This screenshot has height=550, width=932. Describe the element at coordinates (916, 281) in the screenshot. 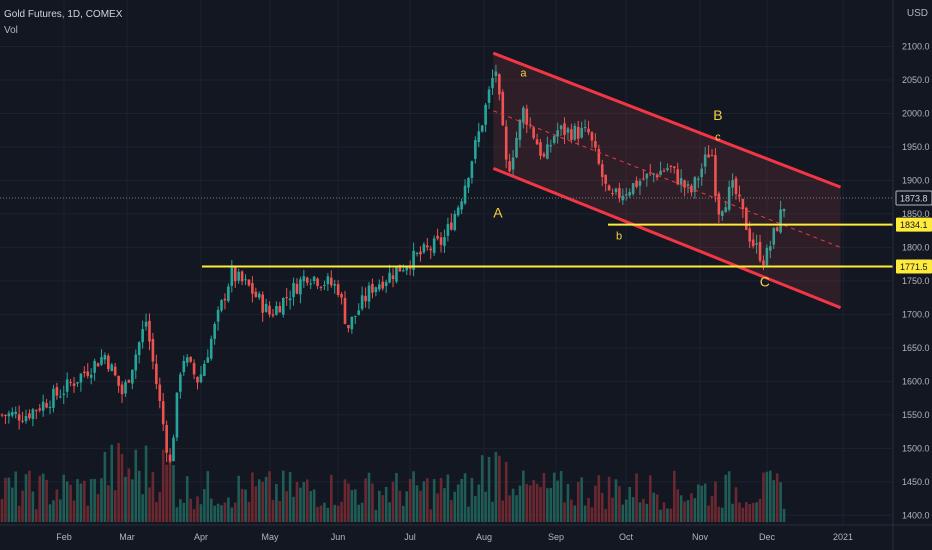

I see `price-axis-tick: 1750.0` at that location.